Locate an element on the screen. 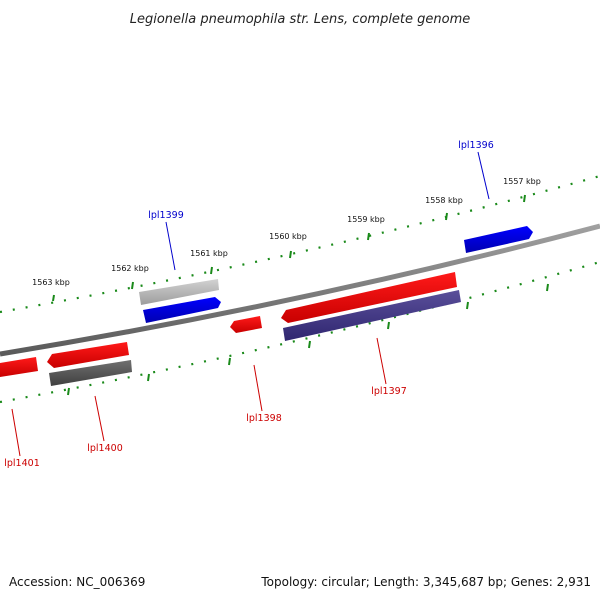  gene-label-lpl1399: lpl1399 is located at coordinates (166, 215).